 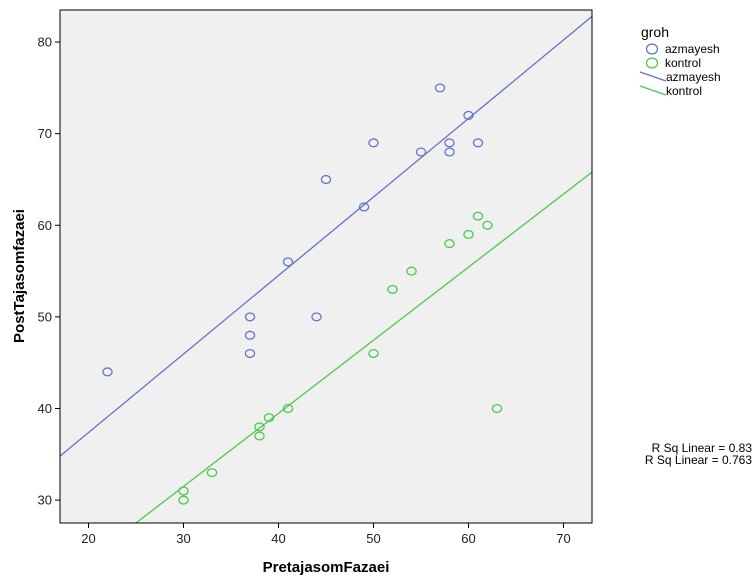 I want to click on x-tick-label: 20, so click(x=88, y=538).